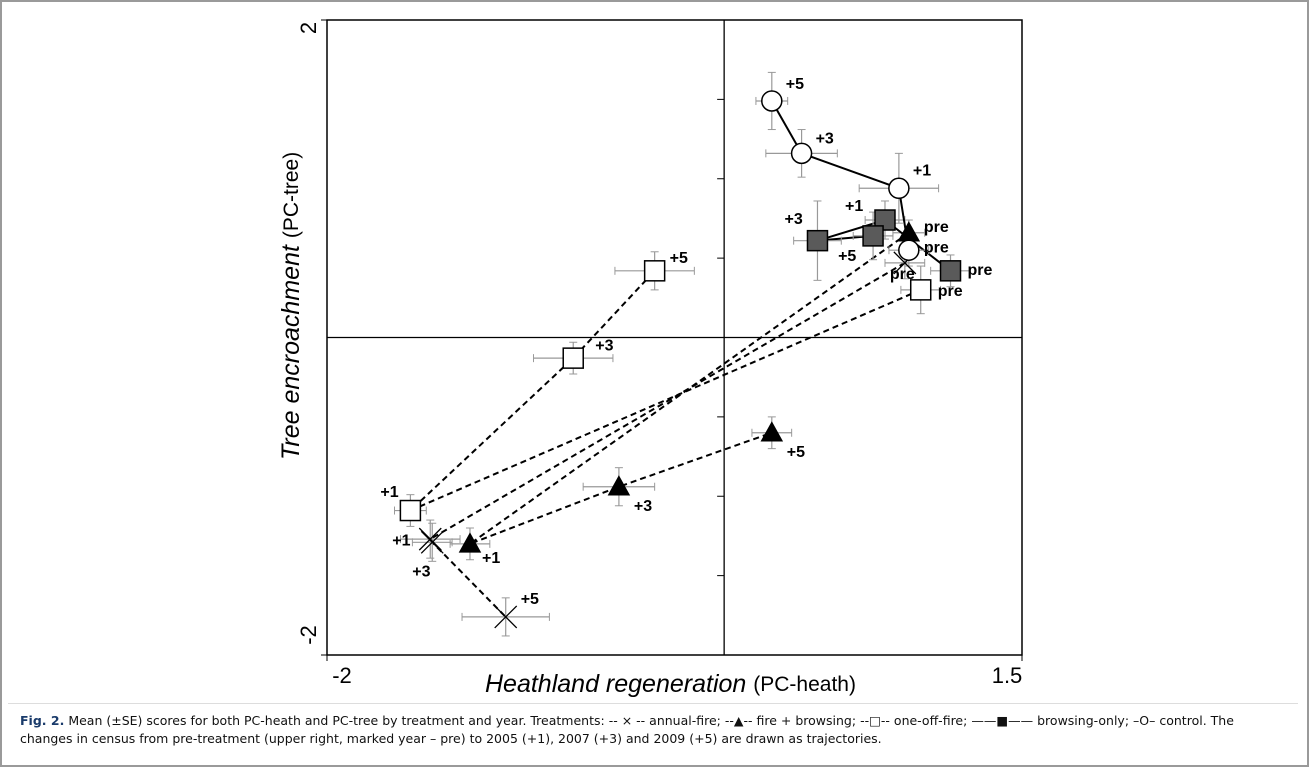 This screenshot has width=1309, height=767. I want to click on y-axis-title-main: Tree encroachment, so click(291, 352).